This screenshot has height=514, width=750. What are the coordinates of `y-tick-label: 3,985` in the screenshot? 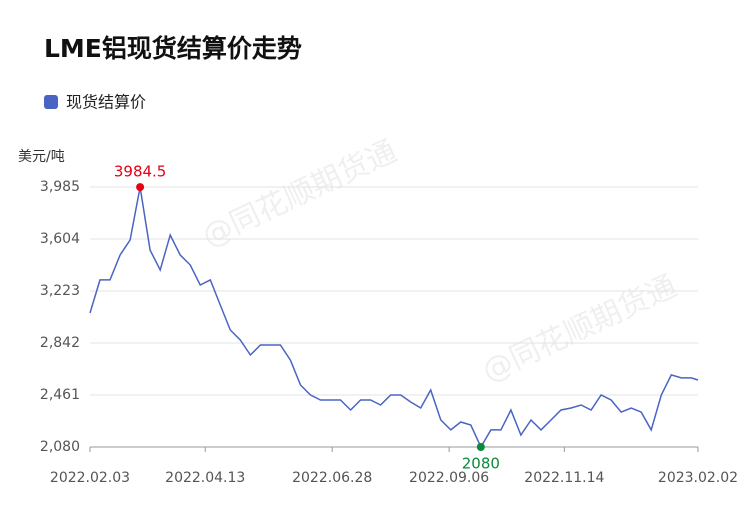 It's located at (60, 187).